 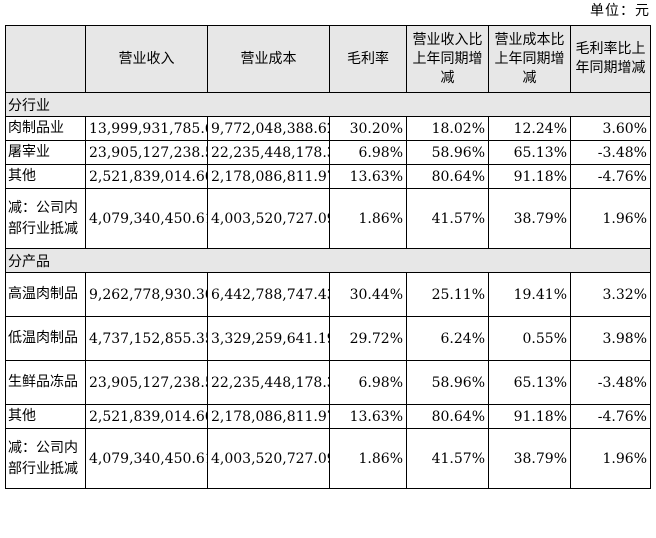 What do you see at coordinates (368, 59) in the screenshot?
I see `header-margin: 毛利率` at bounding box center [368, 59].